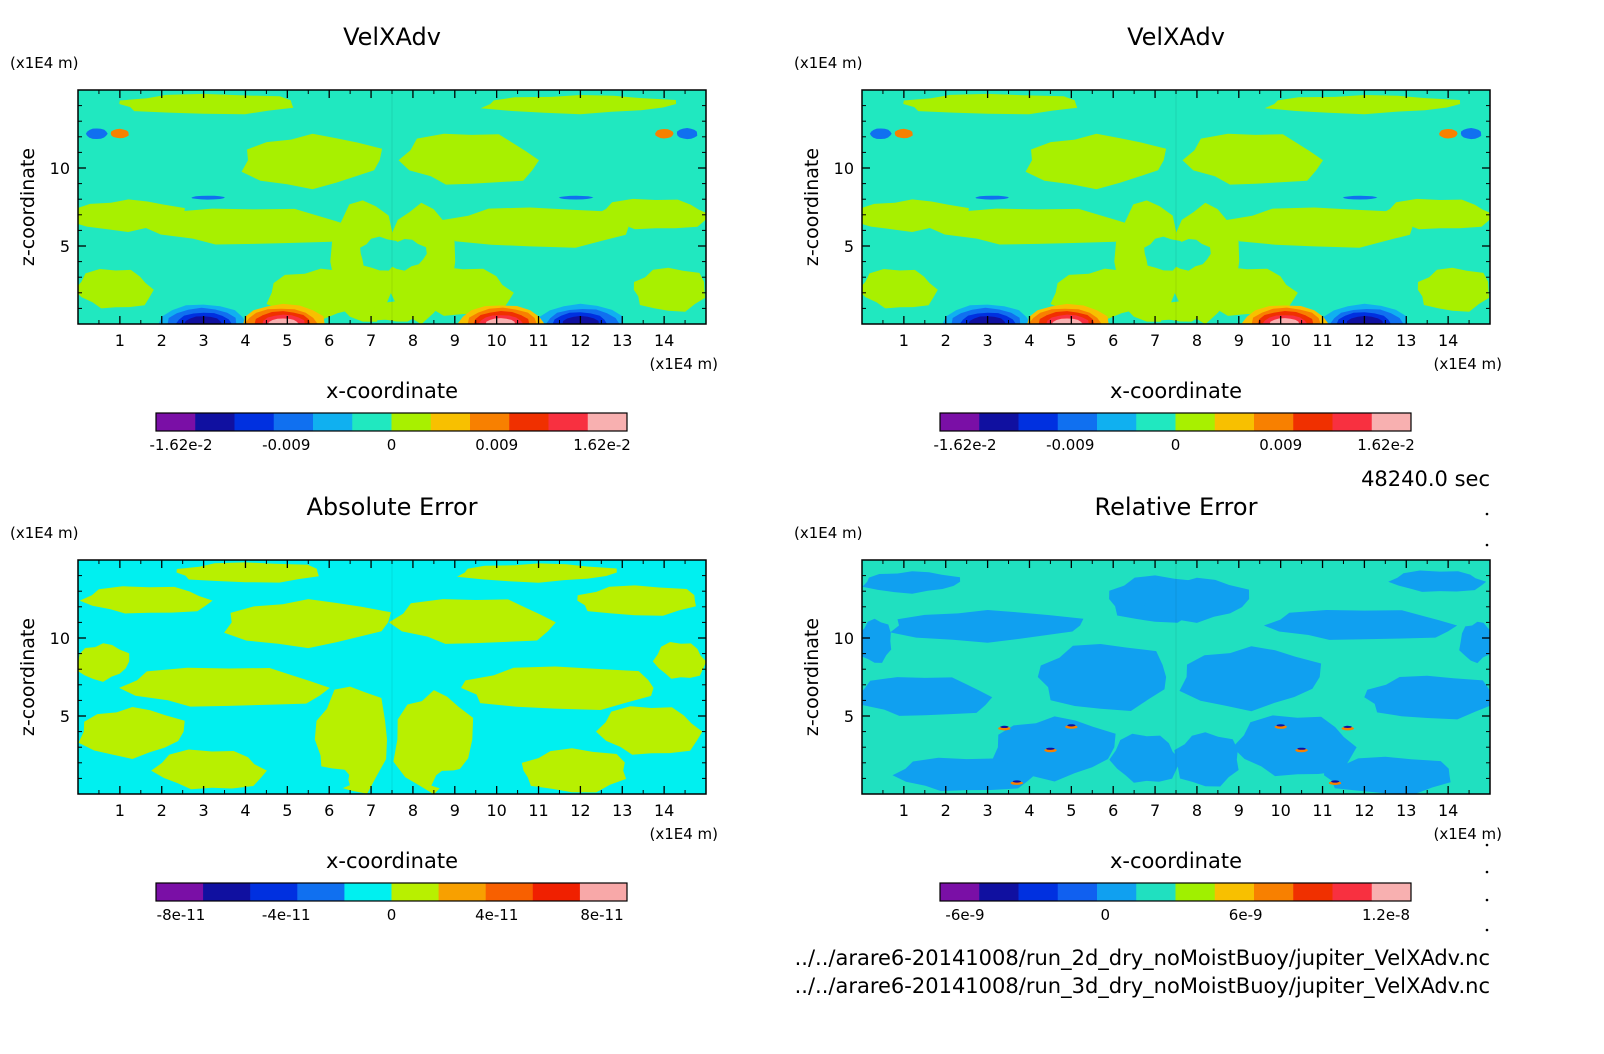 Image resolution: width=1604 pixels, height=1054 pixels. Describe the element at coordinates (1070, 445) in the screenshot. I see `colorbar-label: -0.009` at that location.